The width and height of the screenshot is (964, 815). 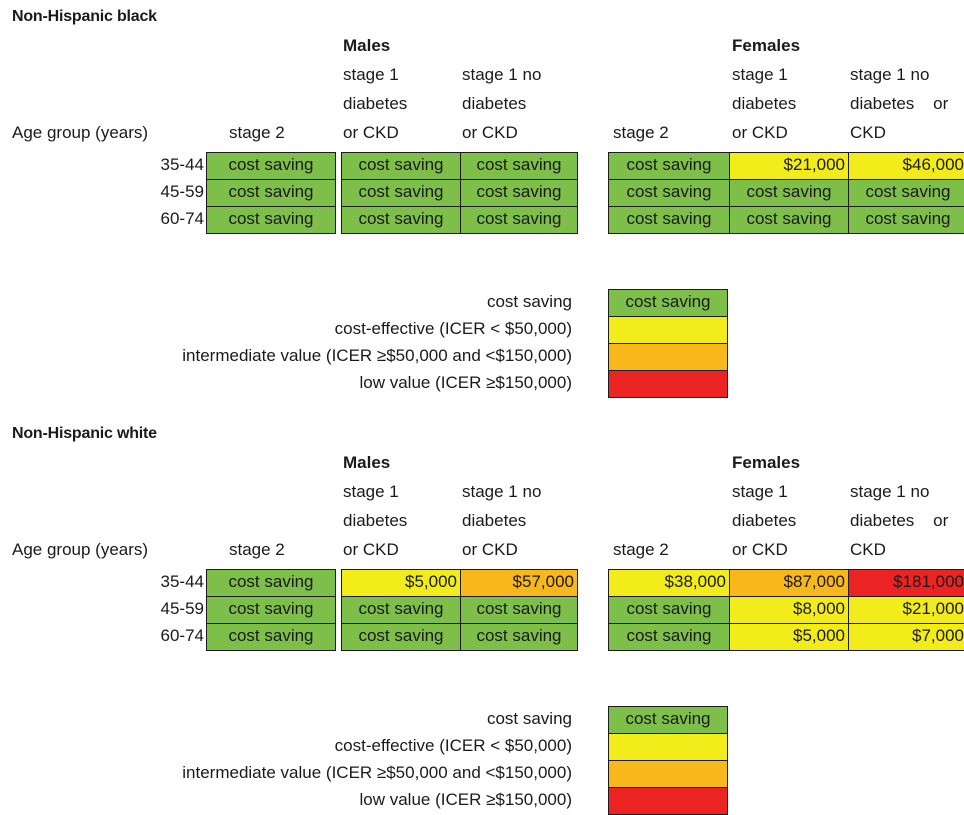 What do you see at coordinates (906, 166) in the screenshot?
I see `table-cell: $46,000` at bounding box center [906, 166].